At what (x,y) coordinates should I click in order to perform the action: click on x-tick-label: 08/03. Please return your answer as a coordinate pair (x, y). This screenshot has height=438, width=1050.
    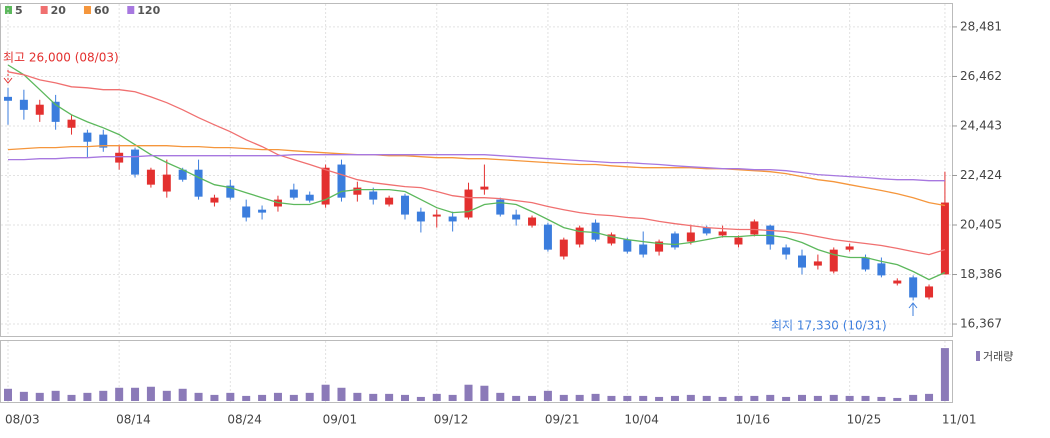
    Looking at the image, I should click on (22, 420).